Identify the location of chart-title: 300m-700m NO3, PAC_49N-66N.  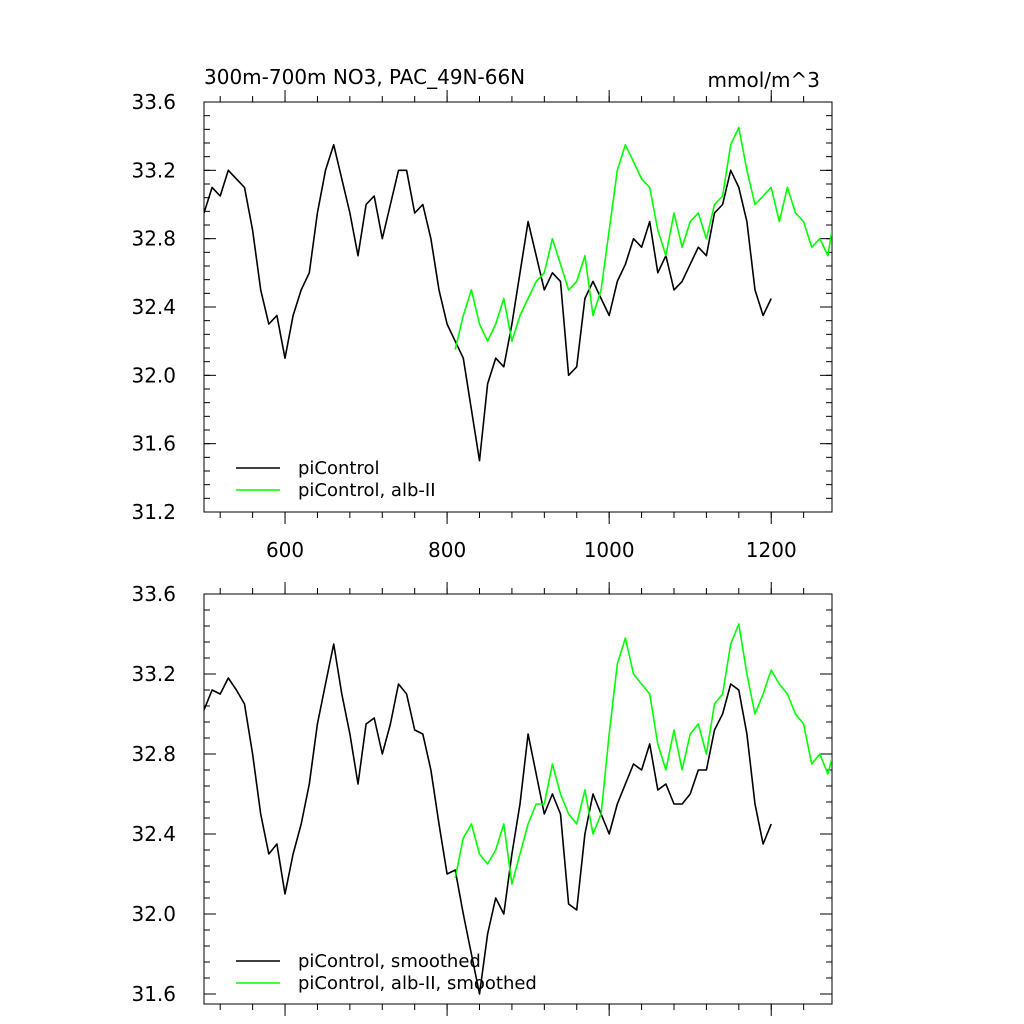
(364, 77).